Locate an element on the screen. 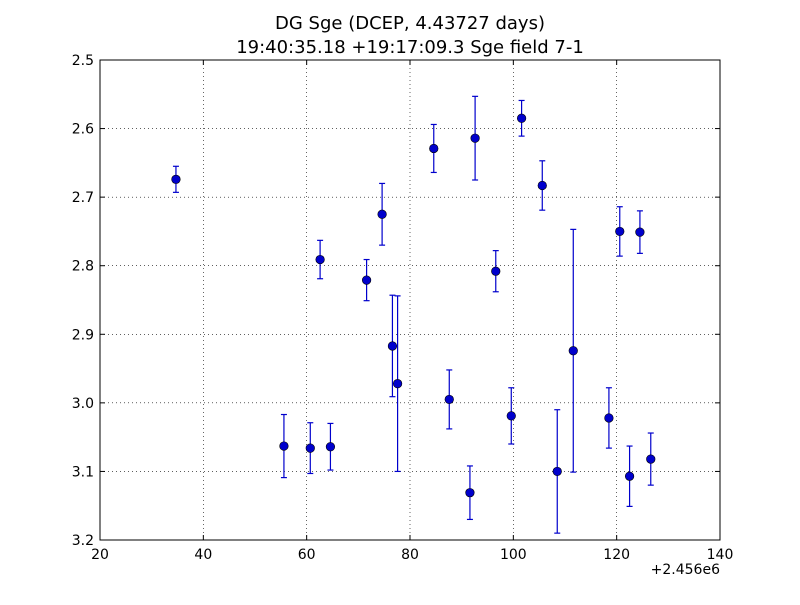  x-tick-label: 60 is located at coordinates (307, 555).